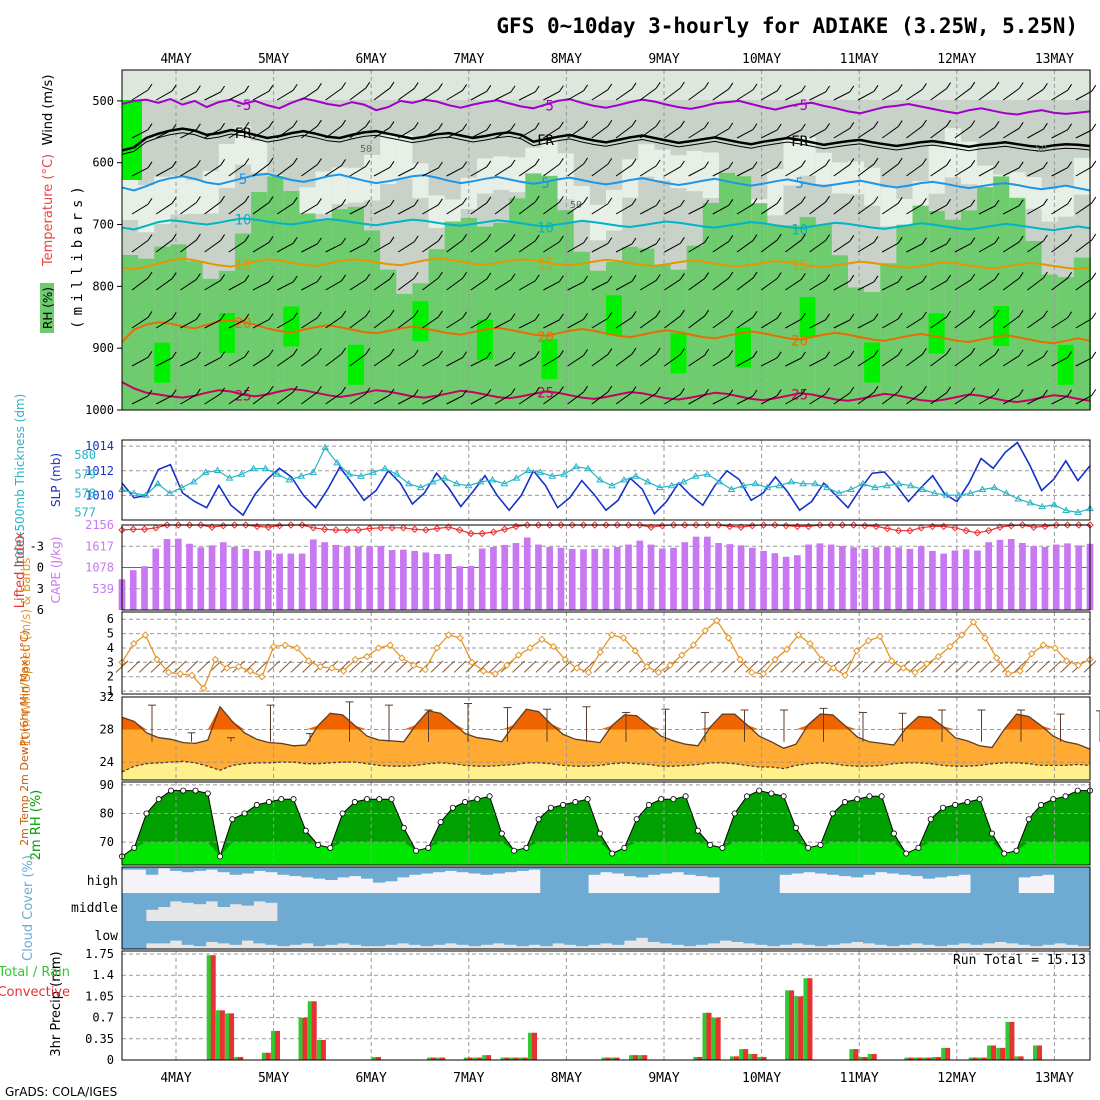 This screenshot has height=1100, width=1100. What do you see at coordinates (663, 1078) in the screenshot?
I see `date-label-bottom: 9MAY` at bounding box center [663, 1078].